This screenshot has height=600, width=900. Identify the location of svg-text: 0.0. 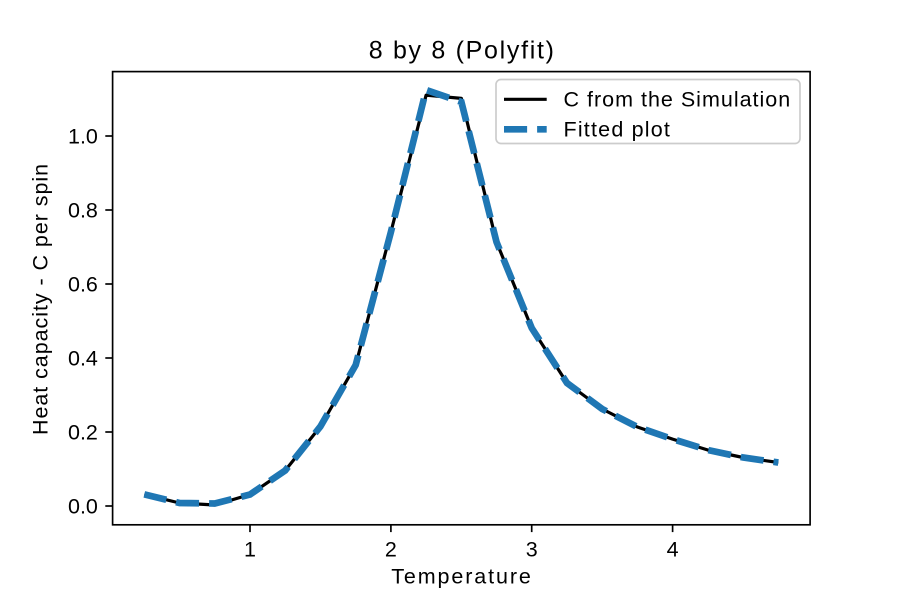
(83, 506).